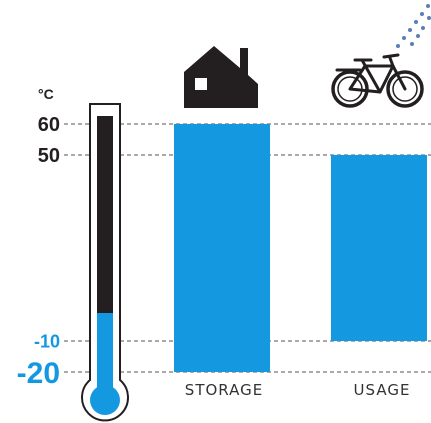  What do you see at coordinates (105, 214) in the screenshot?
I see `thermometer-range-fill` at bounding box center [105, 214].